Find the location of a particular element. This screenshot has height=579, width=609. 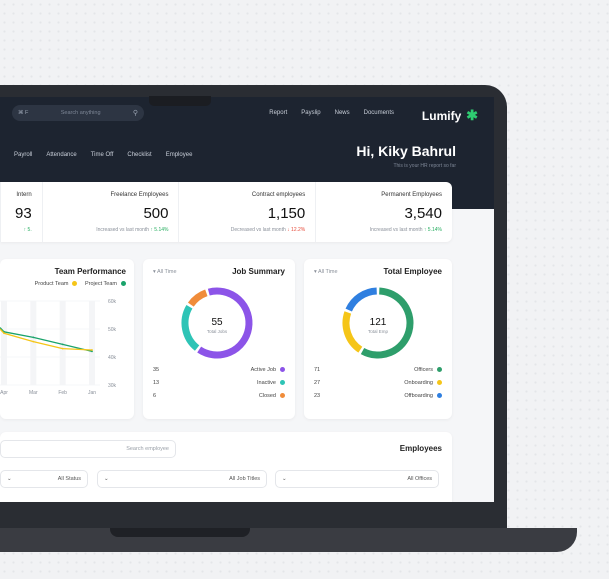

legend-label: Inactive is located at coordinates (266, 383).